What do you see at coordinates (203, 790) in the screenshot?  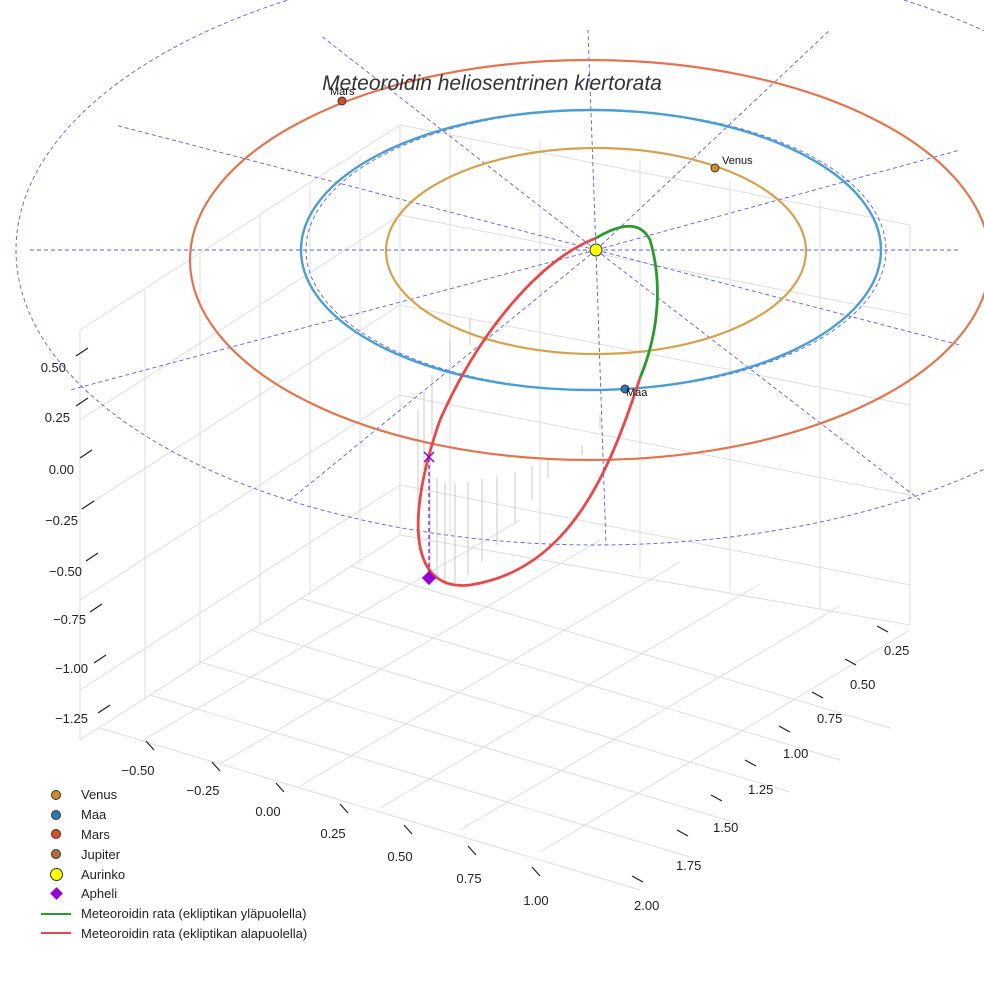 I see `x-tick-label: −0.25` at bounding box center [203, 790].